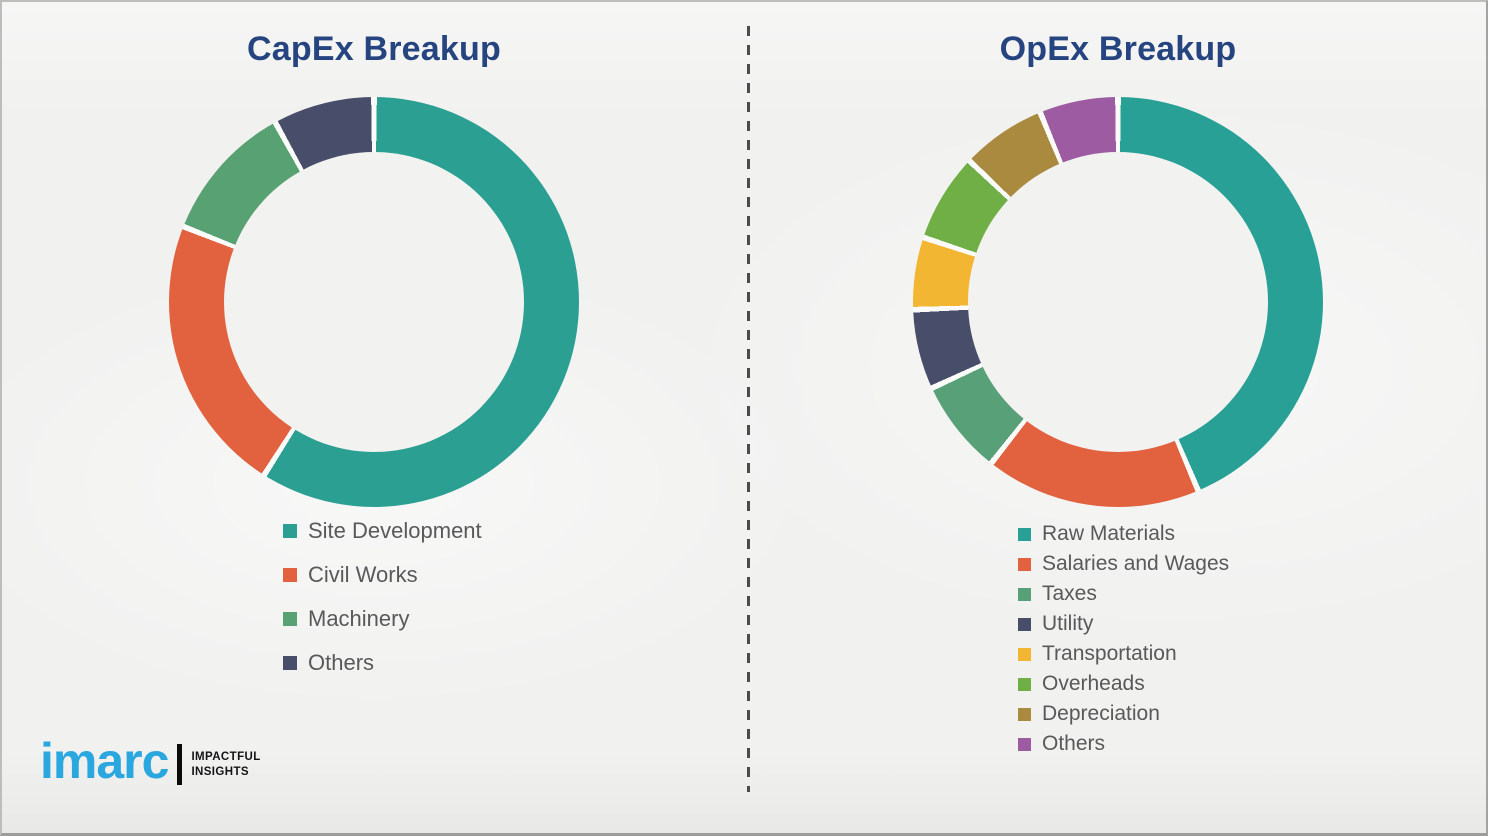 The image size is (1488, 836). What do you see at coordinates (1136, 563) in the screenshot?
I see `legend-label: Salaries and Wages` at bounding box center [1136, 563].